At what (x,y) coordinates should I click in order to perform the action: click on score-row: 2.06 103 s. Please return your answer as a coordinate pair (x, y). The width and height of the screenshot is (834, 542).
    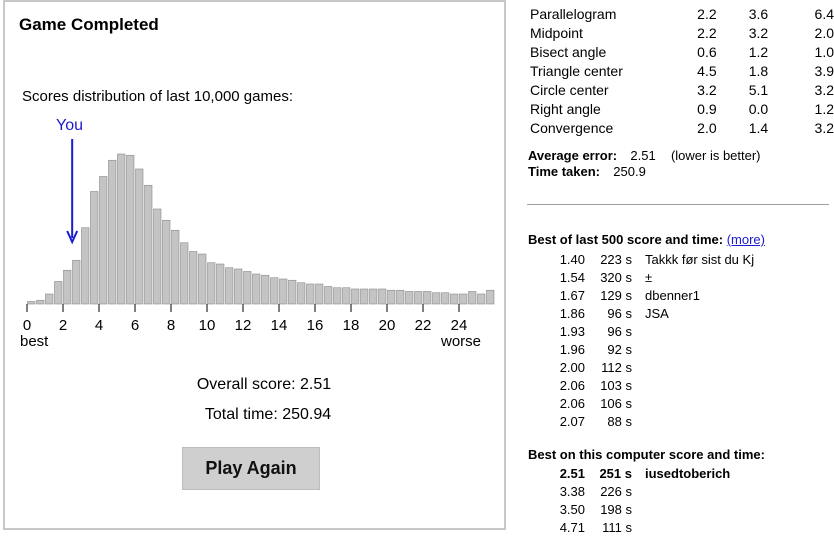
    Looking at the image, I should click on (667, 386).